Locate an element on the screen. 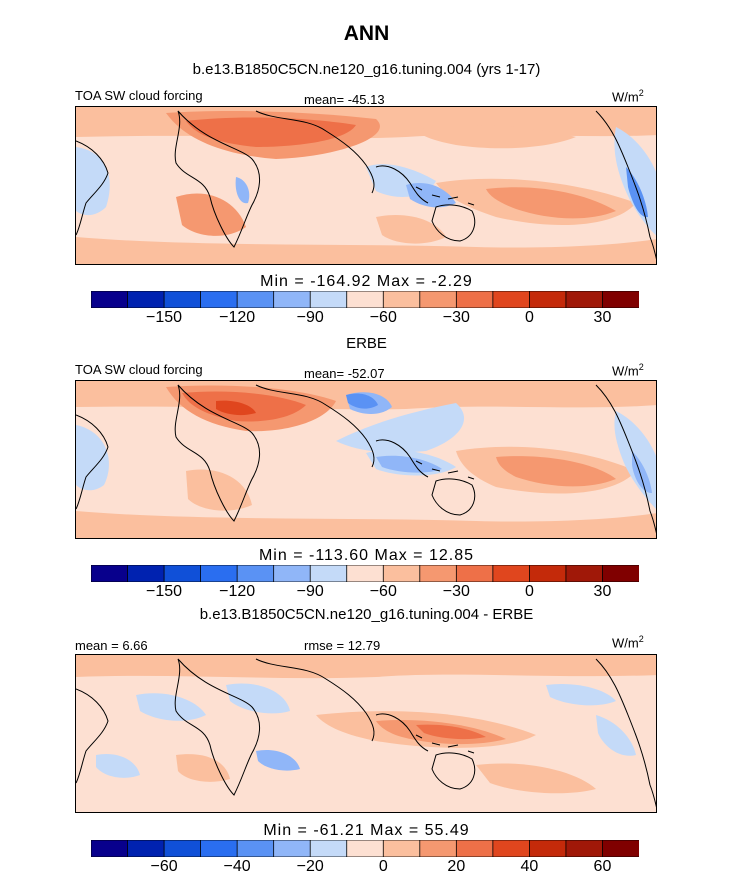  panel-3-colorbar is located at coordinates (365, 848).